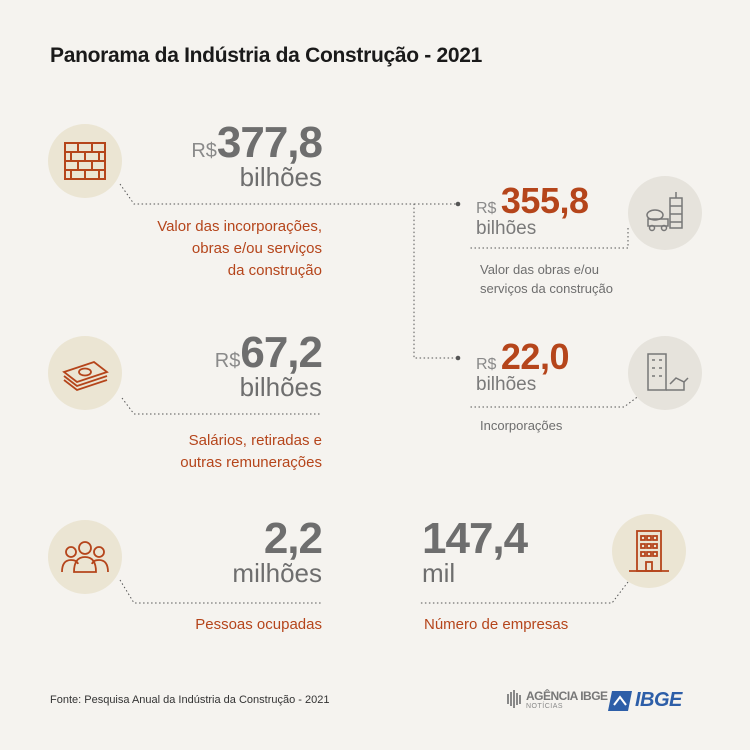  I want to click on building-crane-icon-circle, so click(665, 373).